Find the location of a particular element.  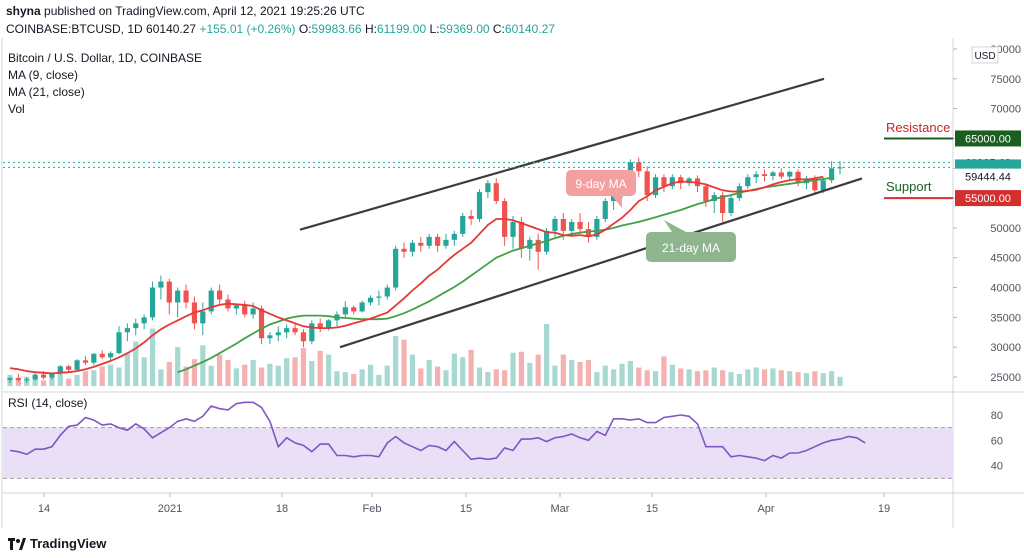

low-tag: 59444.44 is located at coordinates (988, 176).